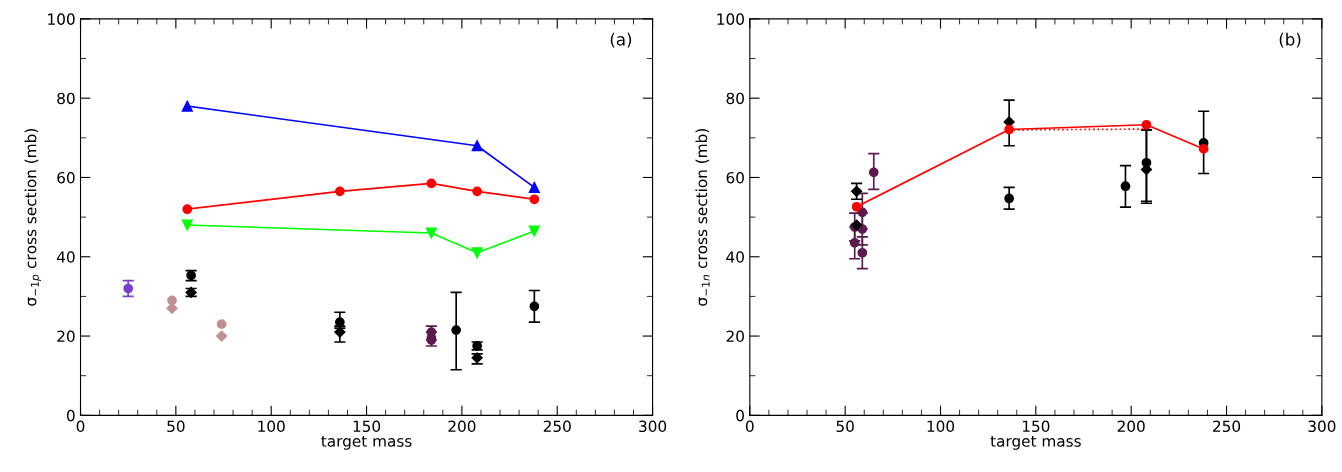 The width and height of the screenshot is (1342, 472). What do you see at coordinates (32, 217) in the screenshot?
I see `y-axis-title: σ$_{−1p}$ cross section (mb)` at bounding box center [32, 217].